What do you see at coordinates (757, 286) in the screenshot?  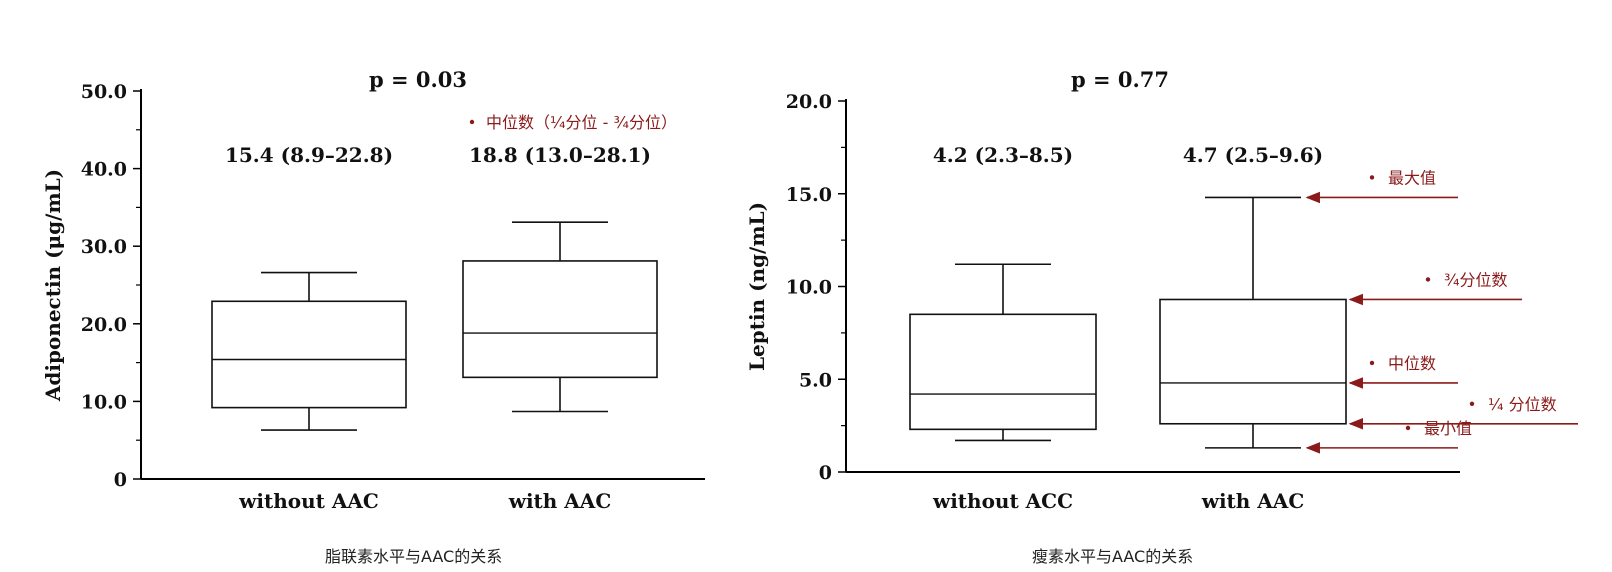 I see `y-axis-label: Leptin (ng/mL)` at bounding box center [757, 286].